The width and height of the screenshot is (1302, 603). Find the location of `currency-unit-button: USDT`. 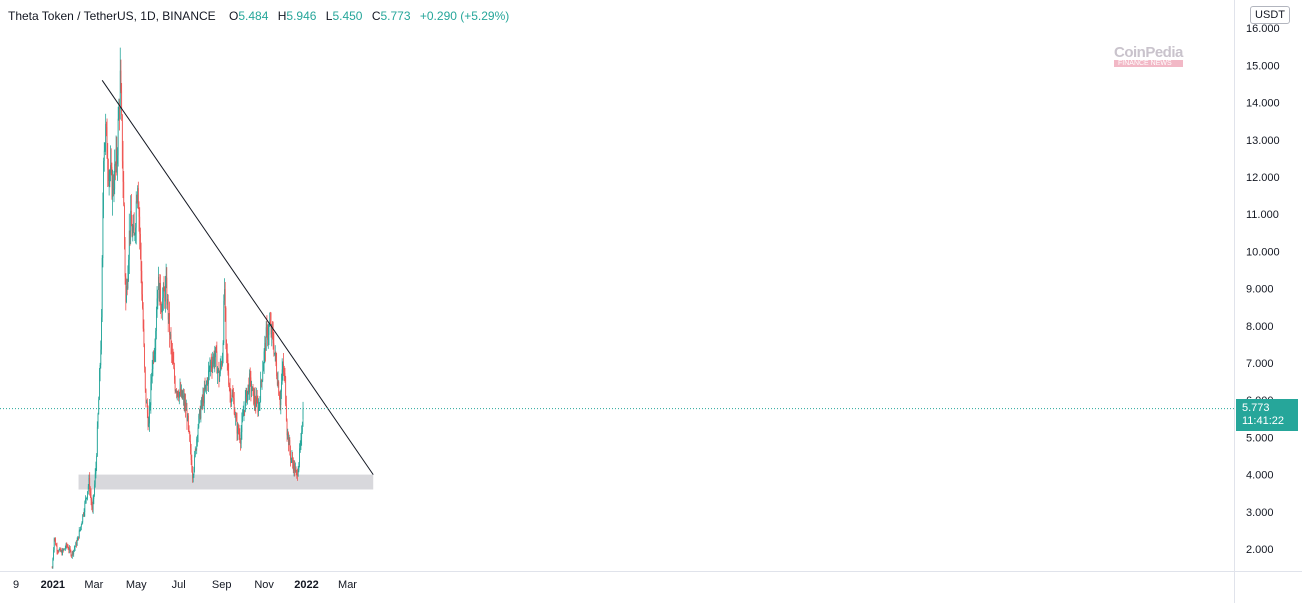

currency-unit-button: USDT is located at coordinates (1270, 15).